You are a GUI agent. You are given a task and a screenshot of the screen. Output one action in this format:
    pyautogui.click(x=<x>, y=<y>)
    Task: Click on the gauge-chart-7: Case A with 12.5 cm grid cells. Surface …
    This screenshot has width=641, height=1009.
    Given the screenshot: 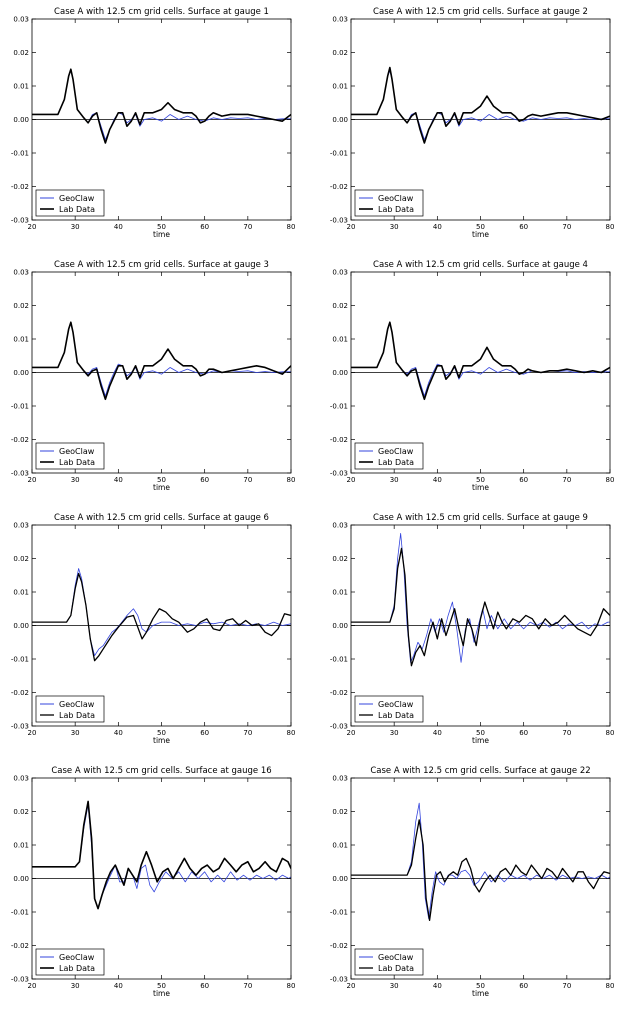 What is the action you would take?
    pyautogui.click(x=153, y=882)
    